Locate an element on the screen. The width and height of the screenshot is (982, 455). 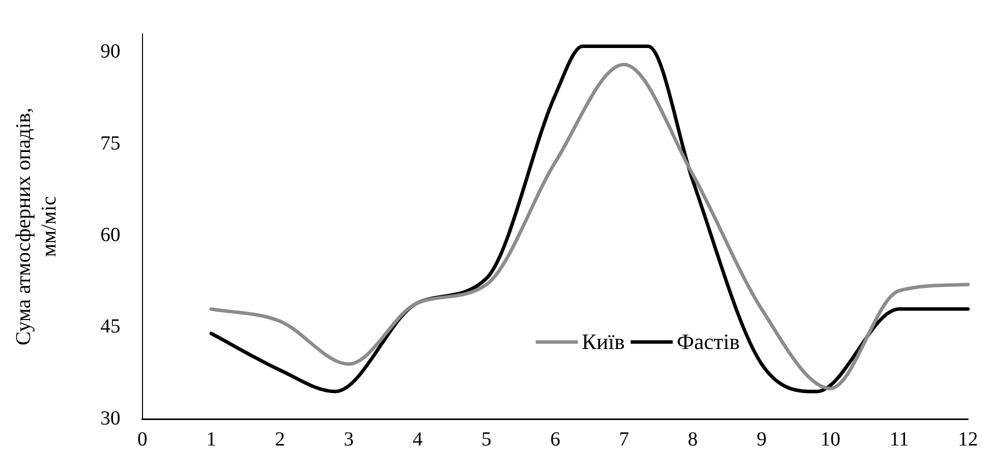
x-tick-label: 12 is located at coordinates (968, 439).